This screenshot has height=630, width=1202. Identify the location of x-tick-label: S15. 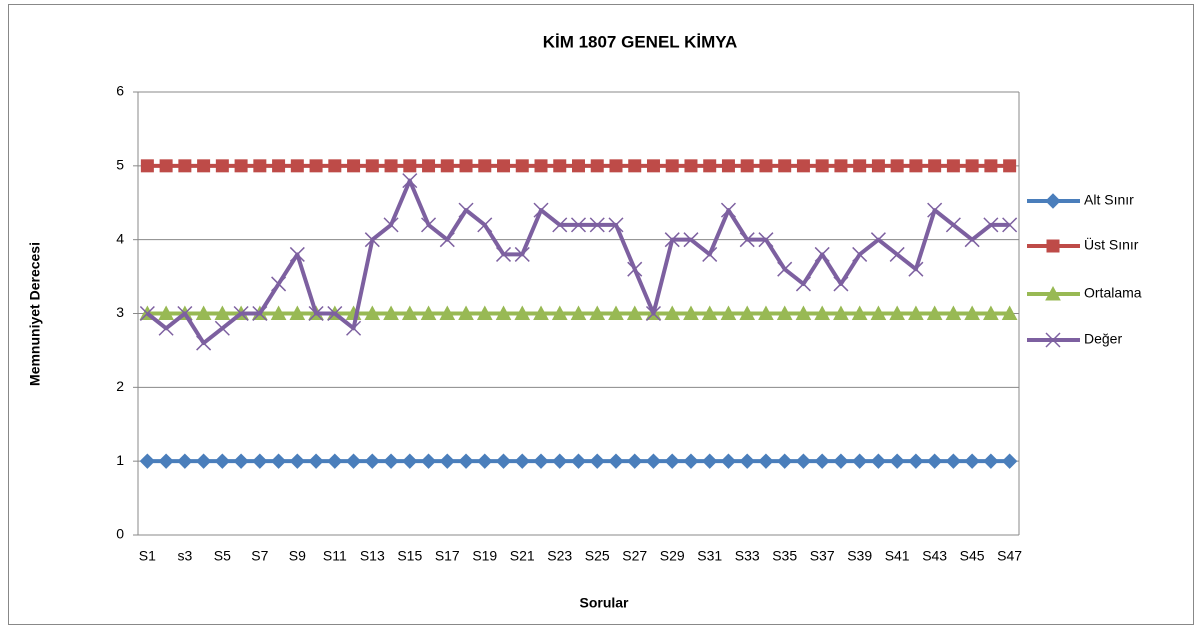
(409, 556).